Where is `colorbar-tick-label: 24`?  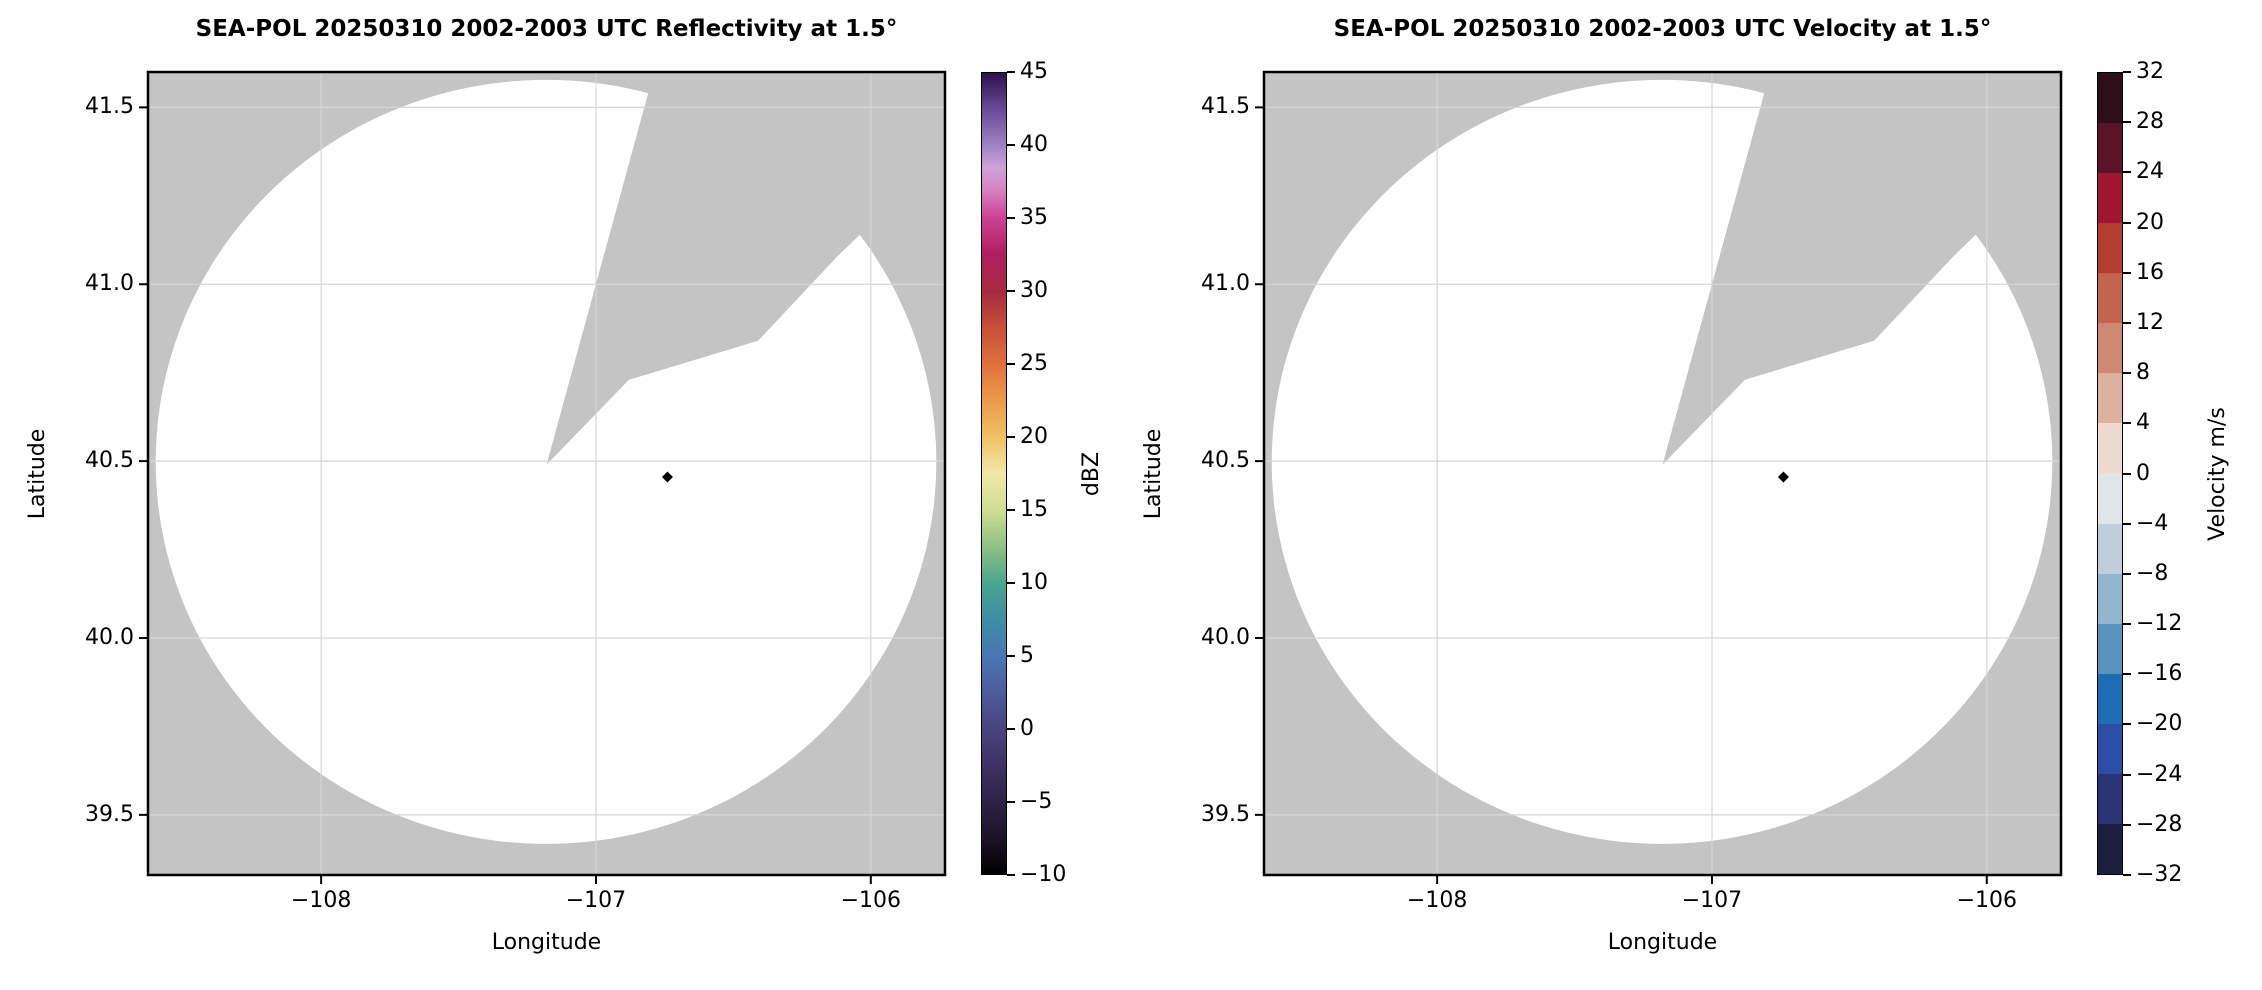 colorbar-tick-label: 24 is located at coordinates (2150, 172).